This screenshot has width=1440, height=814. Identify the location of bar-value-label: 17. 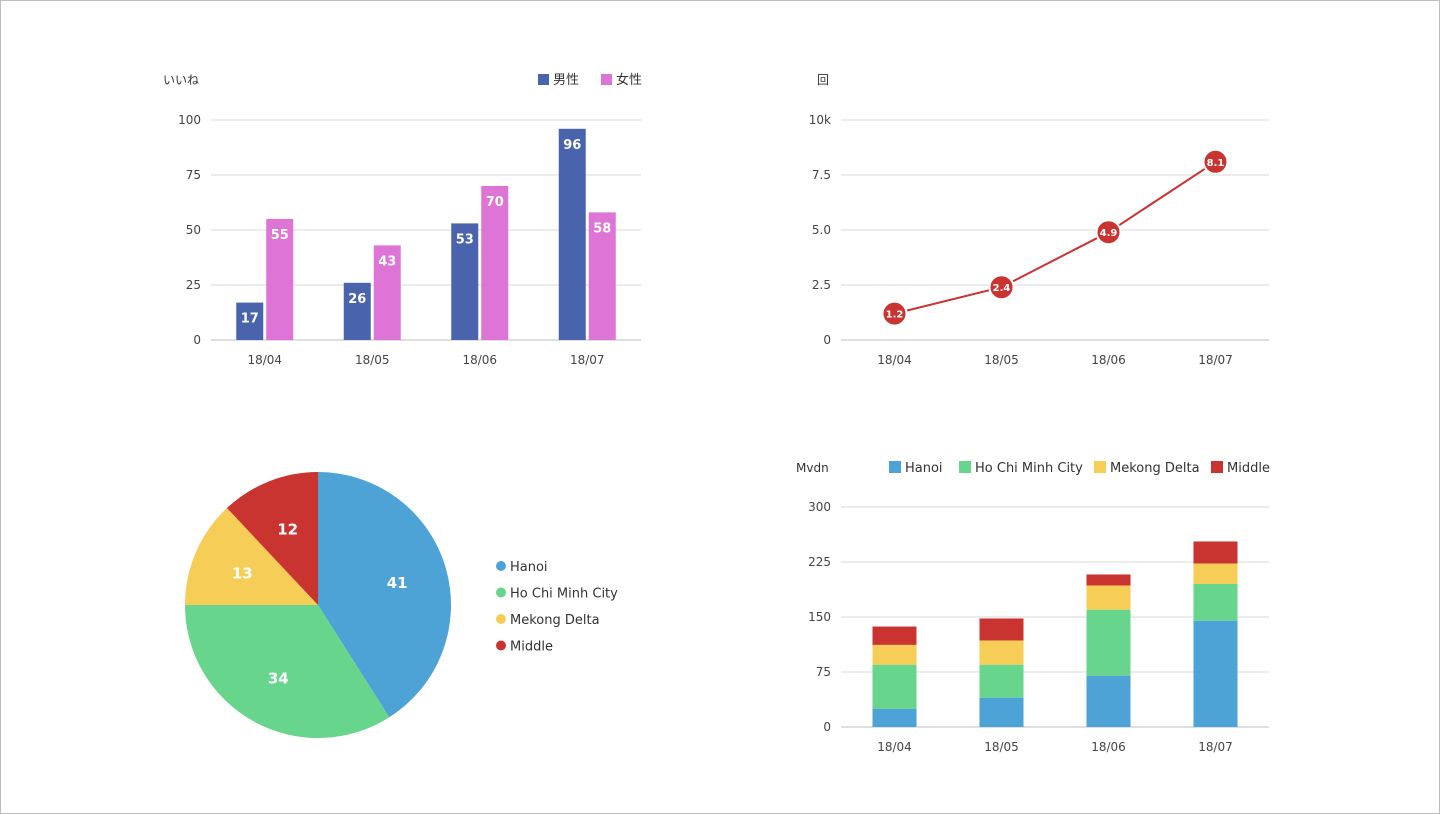
(250, 319).